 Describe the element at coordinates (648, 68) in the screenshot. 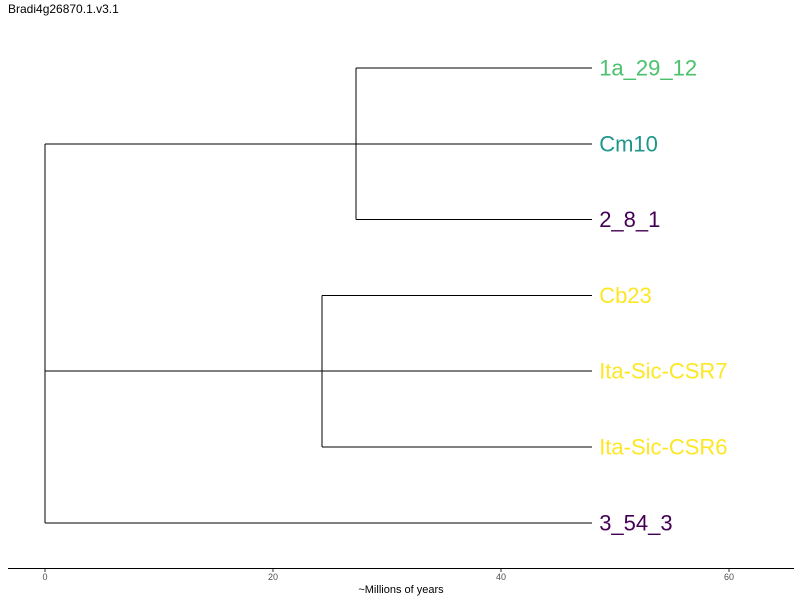

I see `tip-label: 1a_29_12` at that location.